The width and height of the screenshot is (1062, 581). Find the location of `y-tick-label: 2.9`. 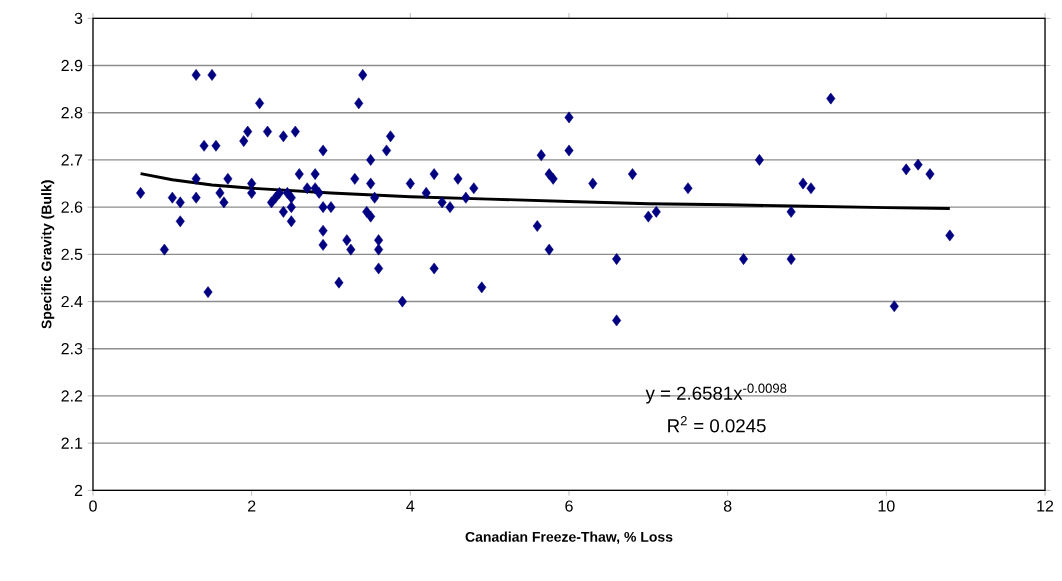

y-tick-label: 2.9 is located at coordinates (72, 65).